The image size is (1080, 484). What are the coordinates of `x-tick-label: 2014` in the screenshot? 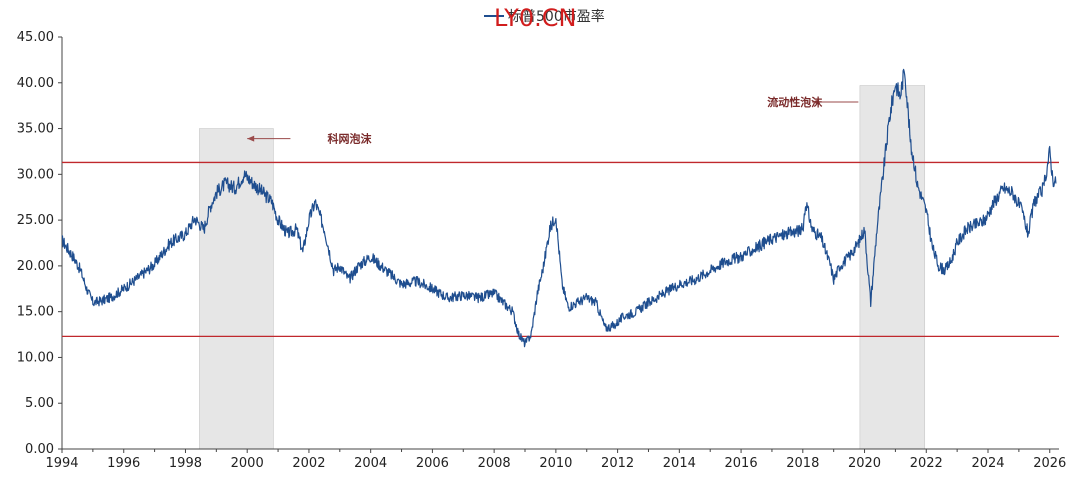 It's located at (679, 463).